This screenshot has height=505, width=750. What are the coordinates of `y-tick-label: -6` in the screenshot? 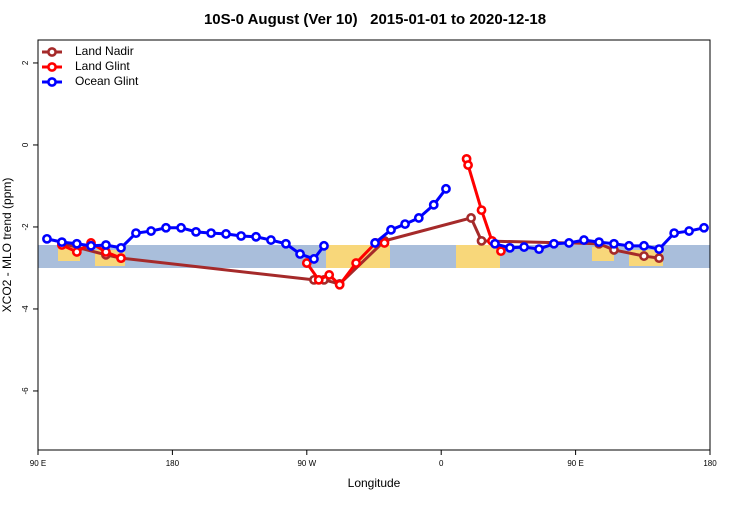 It's located at (25, 391).